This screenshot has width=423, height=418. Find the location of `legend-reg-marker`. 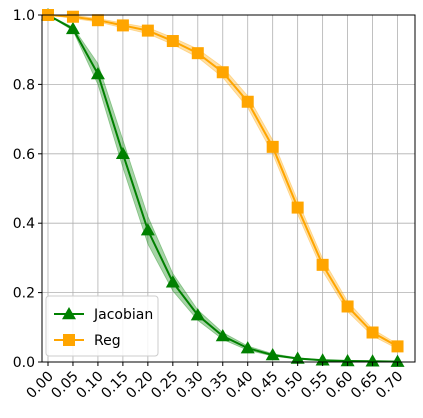

legend-reg-marker is located at coordinates (69, 340).